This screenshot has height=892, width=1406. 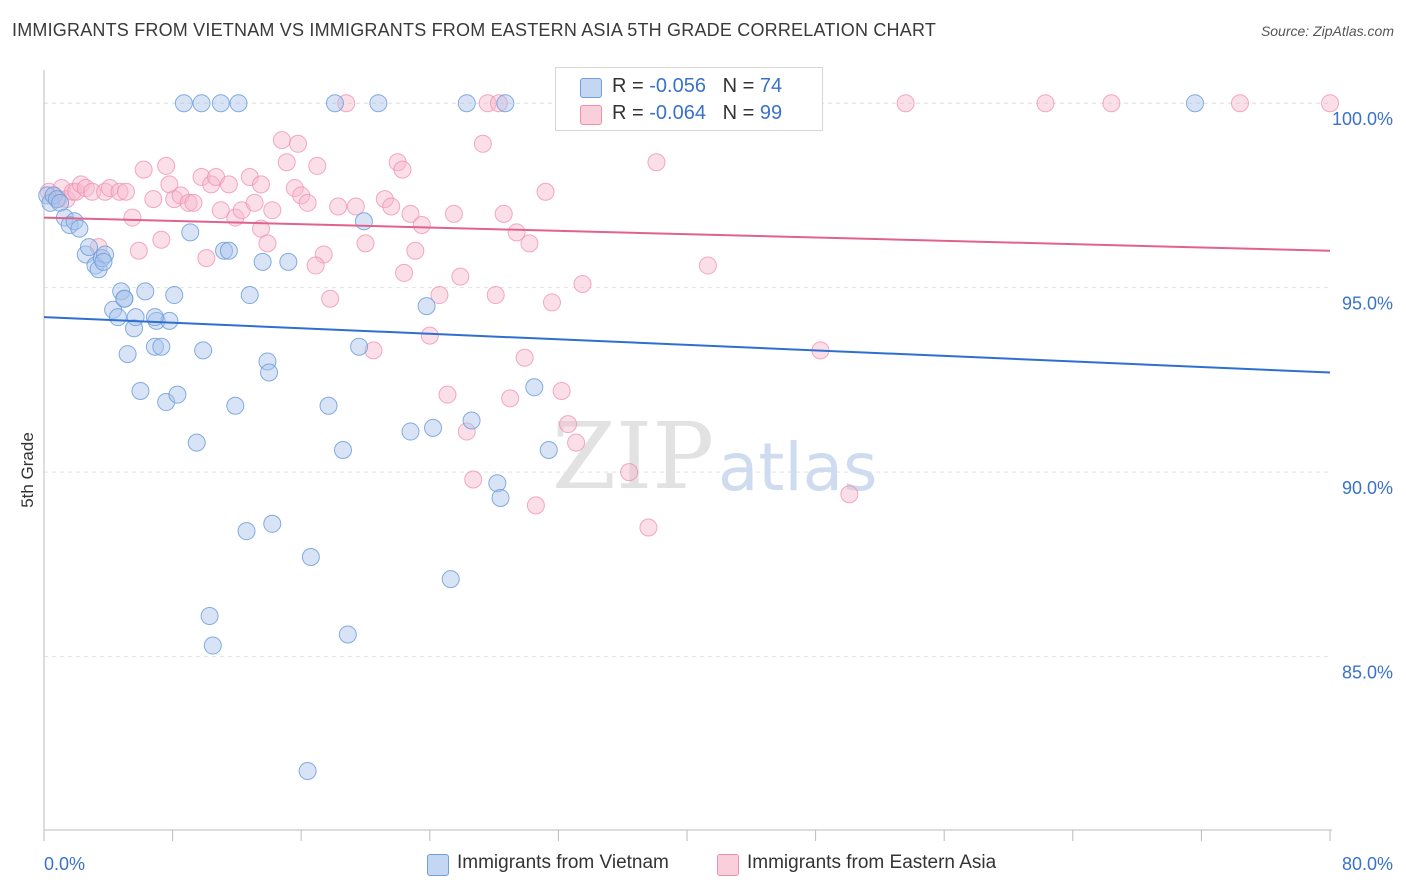 I want to click on x-tick-label: 0.0%, so click(x=64, y=864).